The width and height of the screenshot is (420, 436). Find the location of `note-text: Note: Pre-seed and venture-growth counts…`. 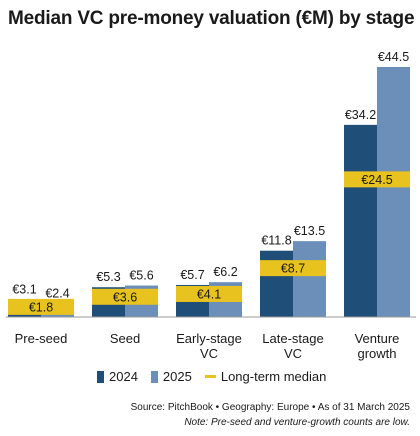

note-text: Note: Pre-seed and venture-growth counts… is located at coordinates (297, 422).